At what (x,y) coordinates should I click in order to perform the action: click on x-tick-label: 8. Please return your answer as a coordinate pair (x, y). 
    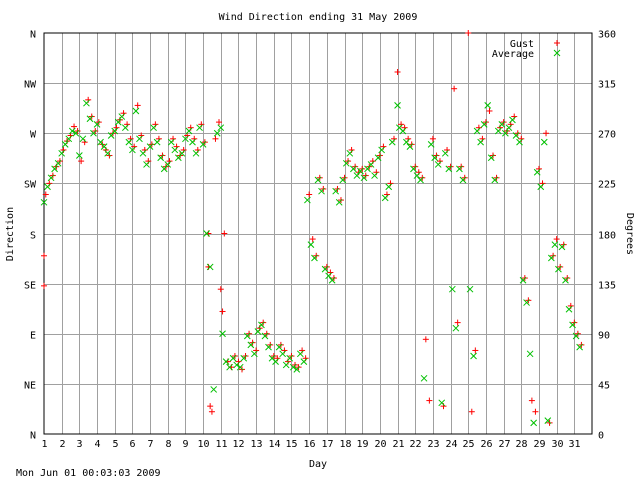
    Looking at the image, I should click on (168, 444).